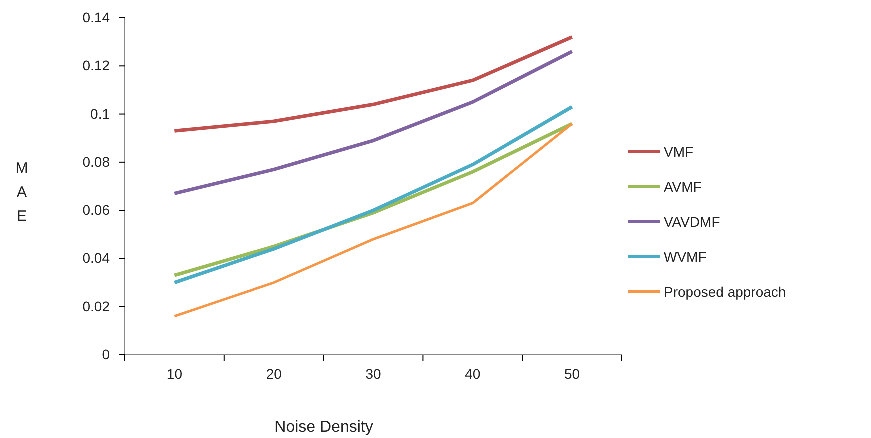 The image size is (871, 438). I want to click on y-tick-label: 0.1, so click(100, 114).